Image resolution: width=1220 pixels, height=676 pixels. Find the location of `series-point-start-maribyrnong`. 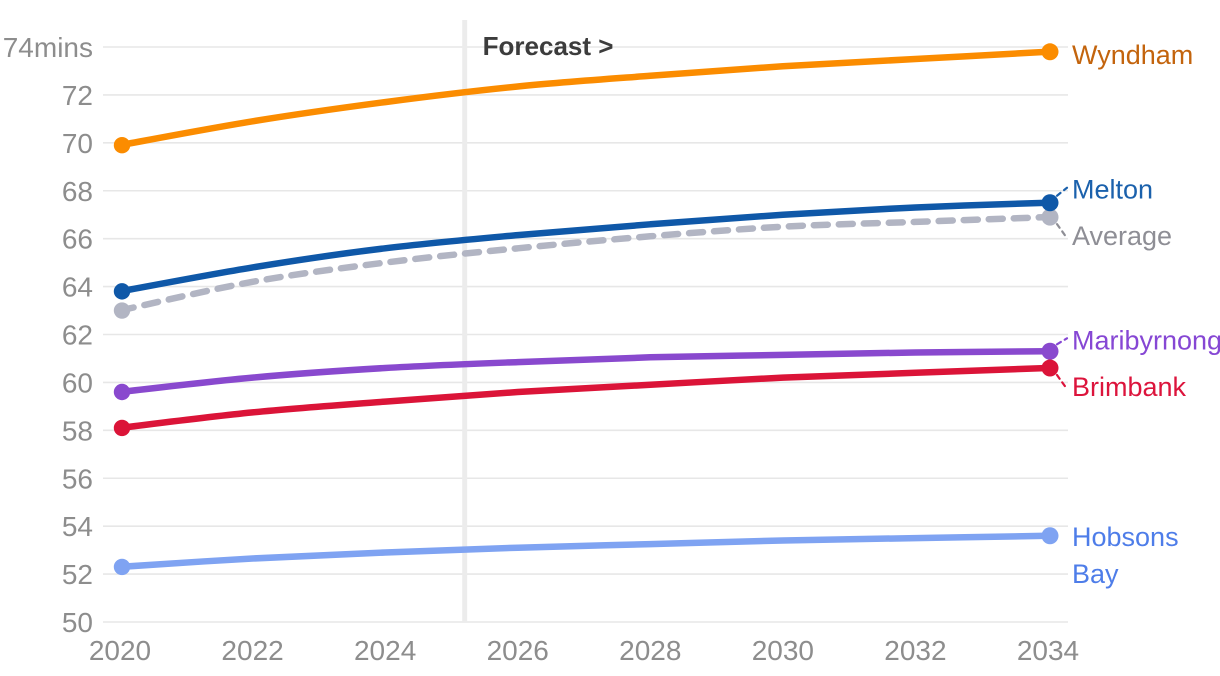

series-point-start-maribyrnong is located at coordinates (122, 392).